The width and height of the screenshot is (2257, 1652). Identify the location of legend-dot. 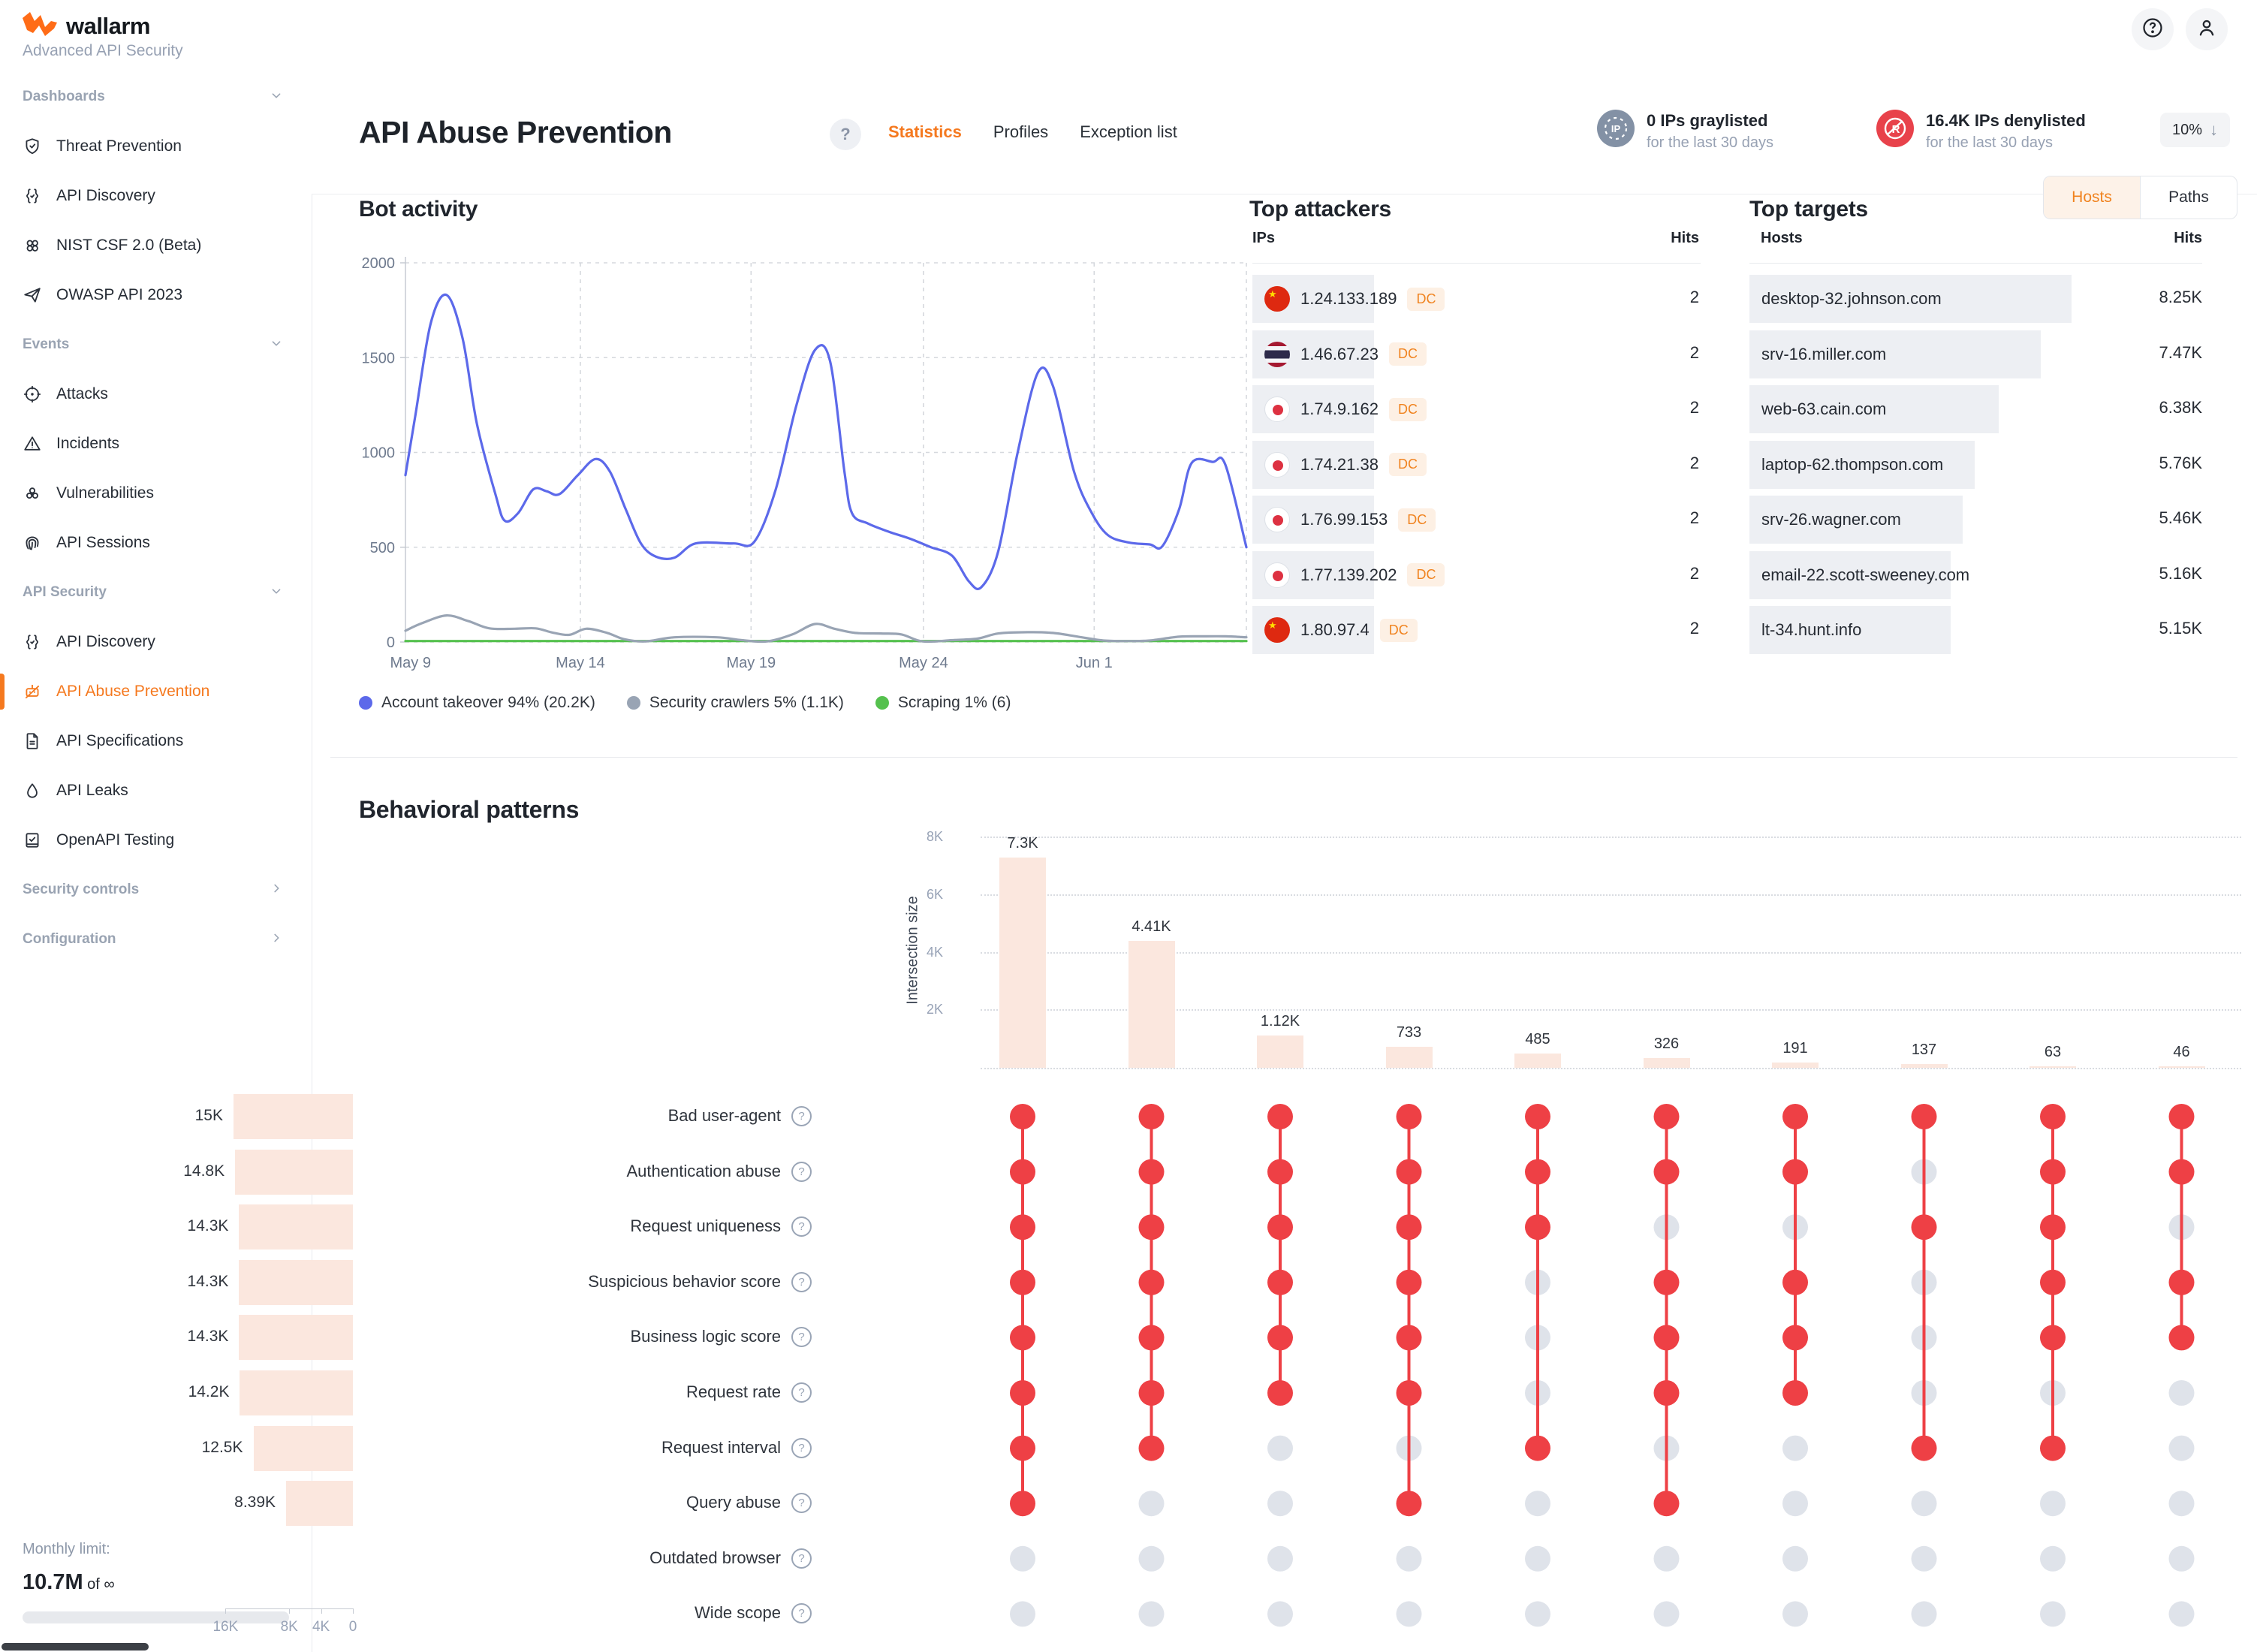
(365, 703).